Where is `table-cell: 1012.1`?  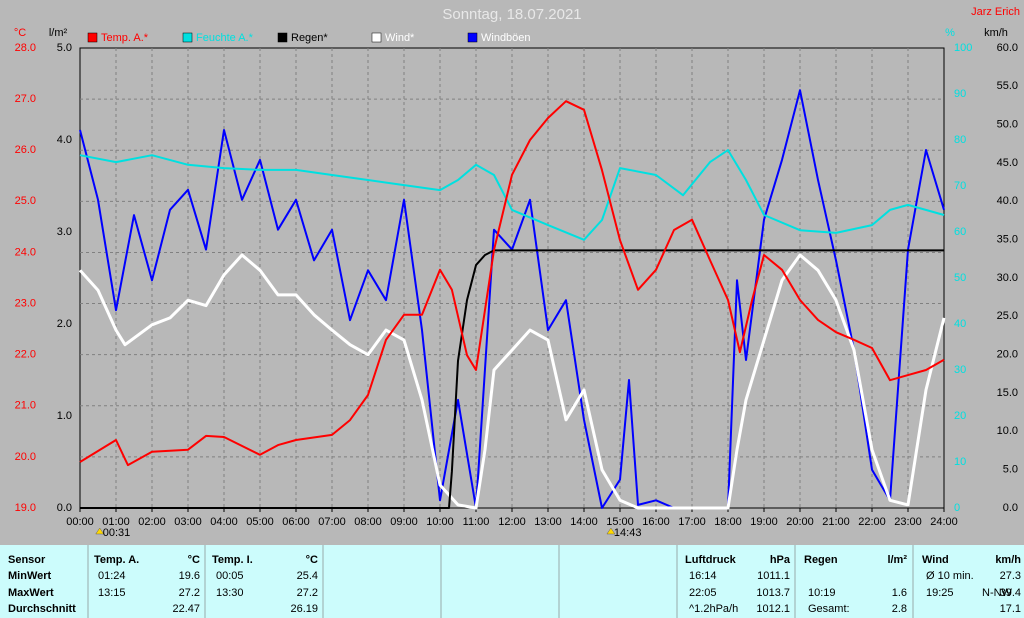 table-cell: 1012.1 is located at coordinates (773, 609).